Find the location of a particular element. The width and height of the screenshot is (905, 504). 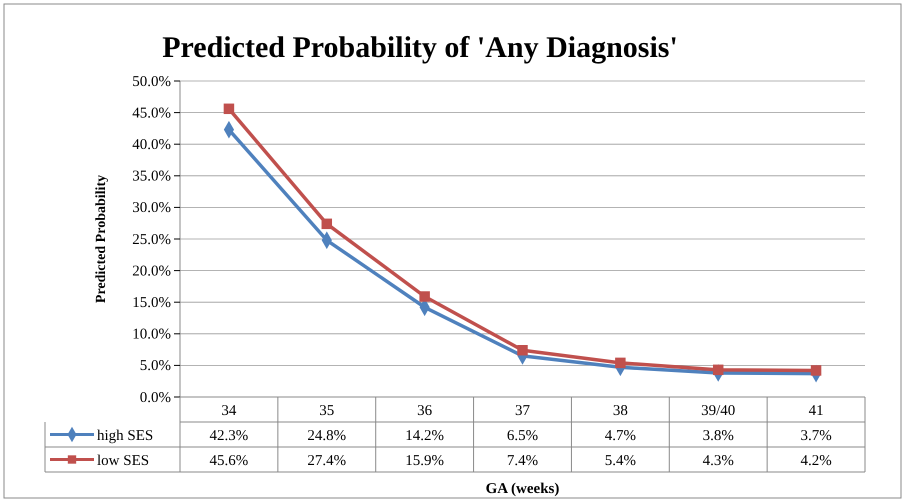

x-tick-label: 37 is located at coordinates (522, 411).